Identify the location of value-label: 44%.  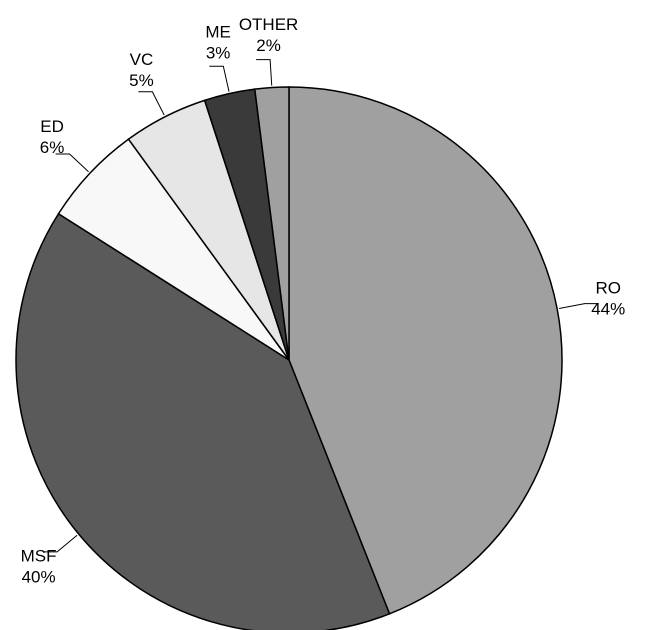
(608, 309).